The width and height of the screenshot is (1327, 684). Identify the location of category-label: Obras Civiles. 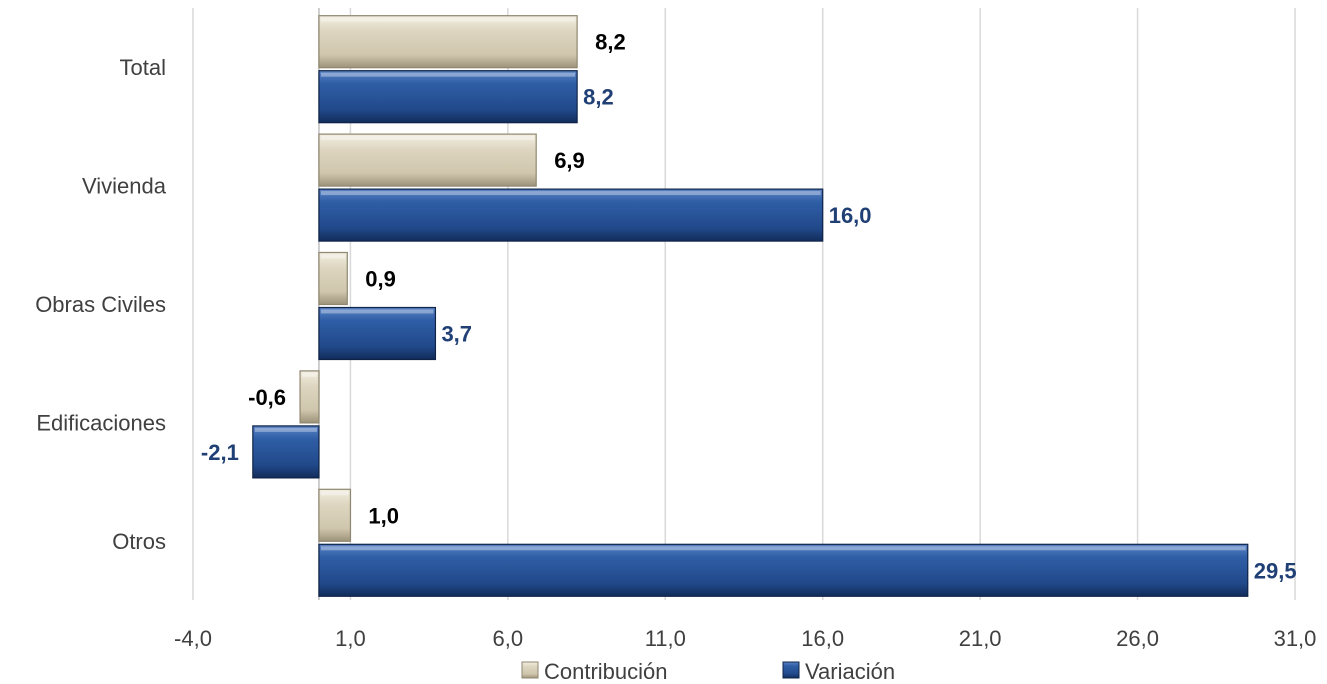
(100, 304).